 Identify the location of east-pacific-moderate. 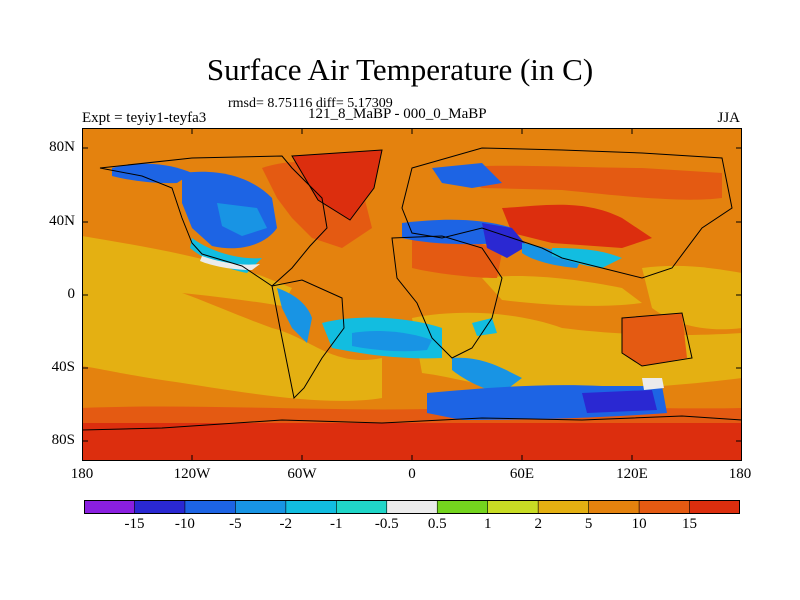
(692, 297).